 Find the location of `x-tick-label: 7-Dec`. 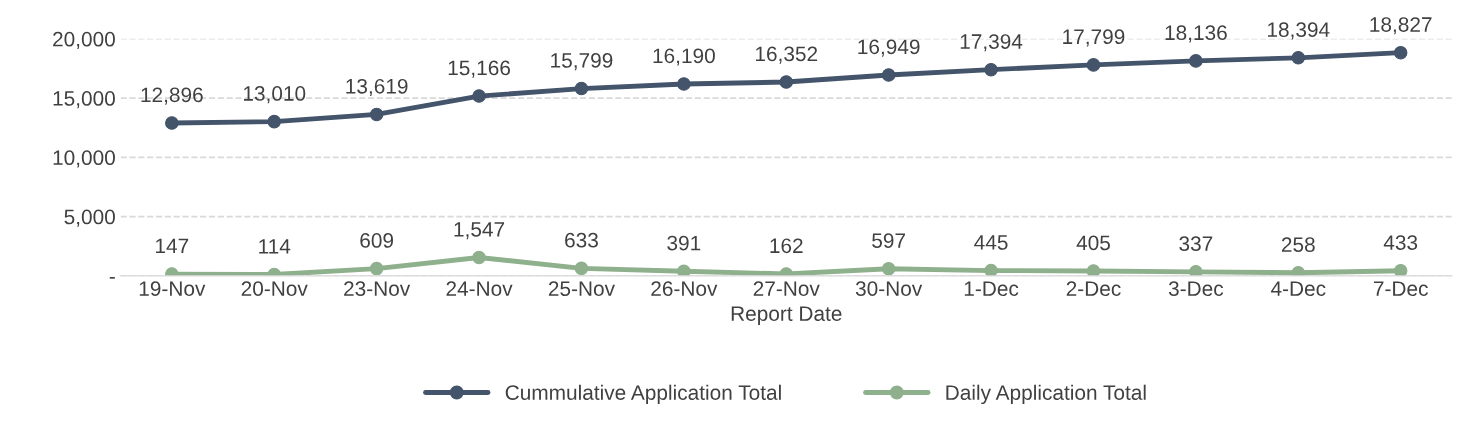

x-tick-label: 7-Dec is located at coordinates (1400, 288).